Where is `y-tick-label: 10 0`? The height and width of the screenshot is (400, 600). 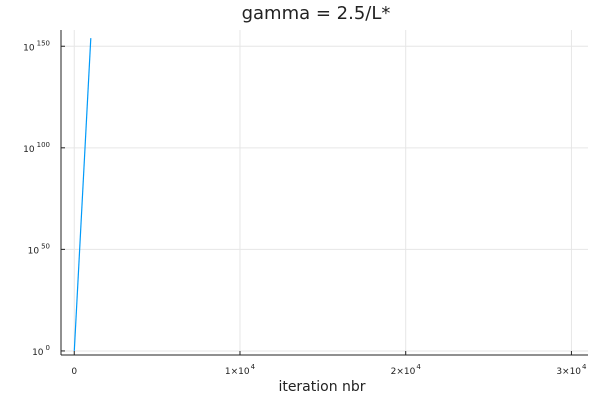 y-tick-label: 10 0 is located at coordinates (41, 351).